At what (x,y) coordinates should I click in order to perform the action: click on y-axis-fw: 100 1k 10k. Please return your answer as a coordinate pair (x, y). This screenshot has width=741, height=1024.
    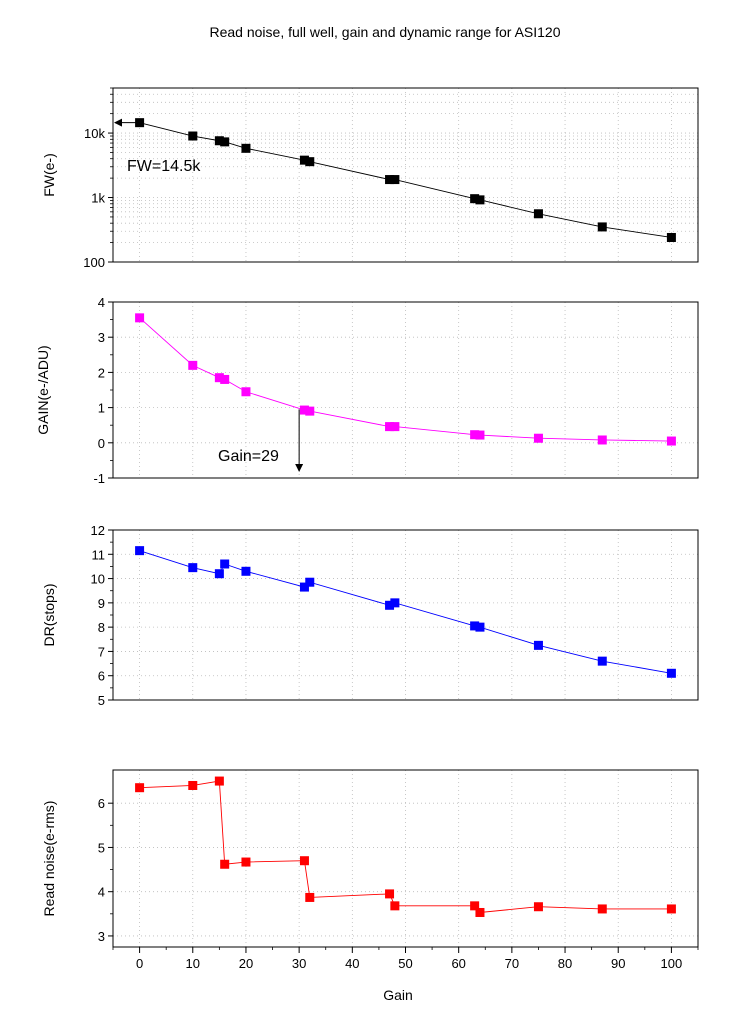
    Looking at the image, I should click on (98, 178).